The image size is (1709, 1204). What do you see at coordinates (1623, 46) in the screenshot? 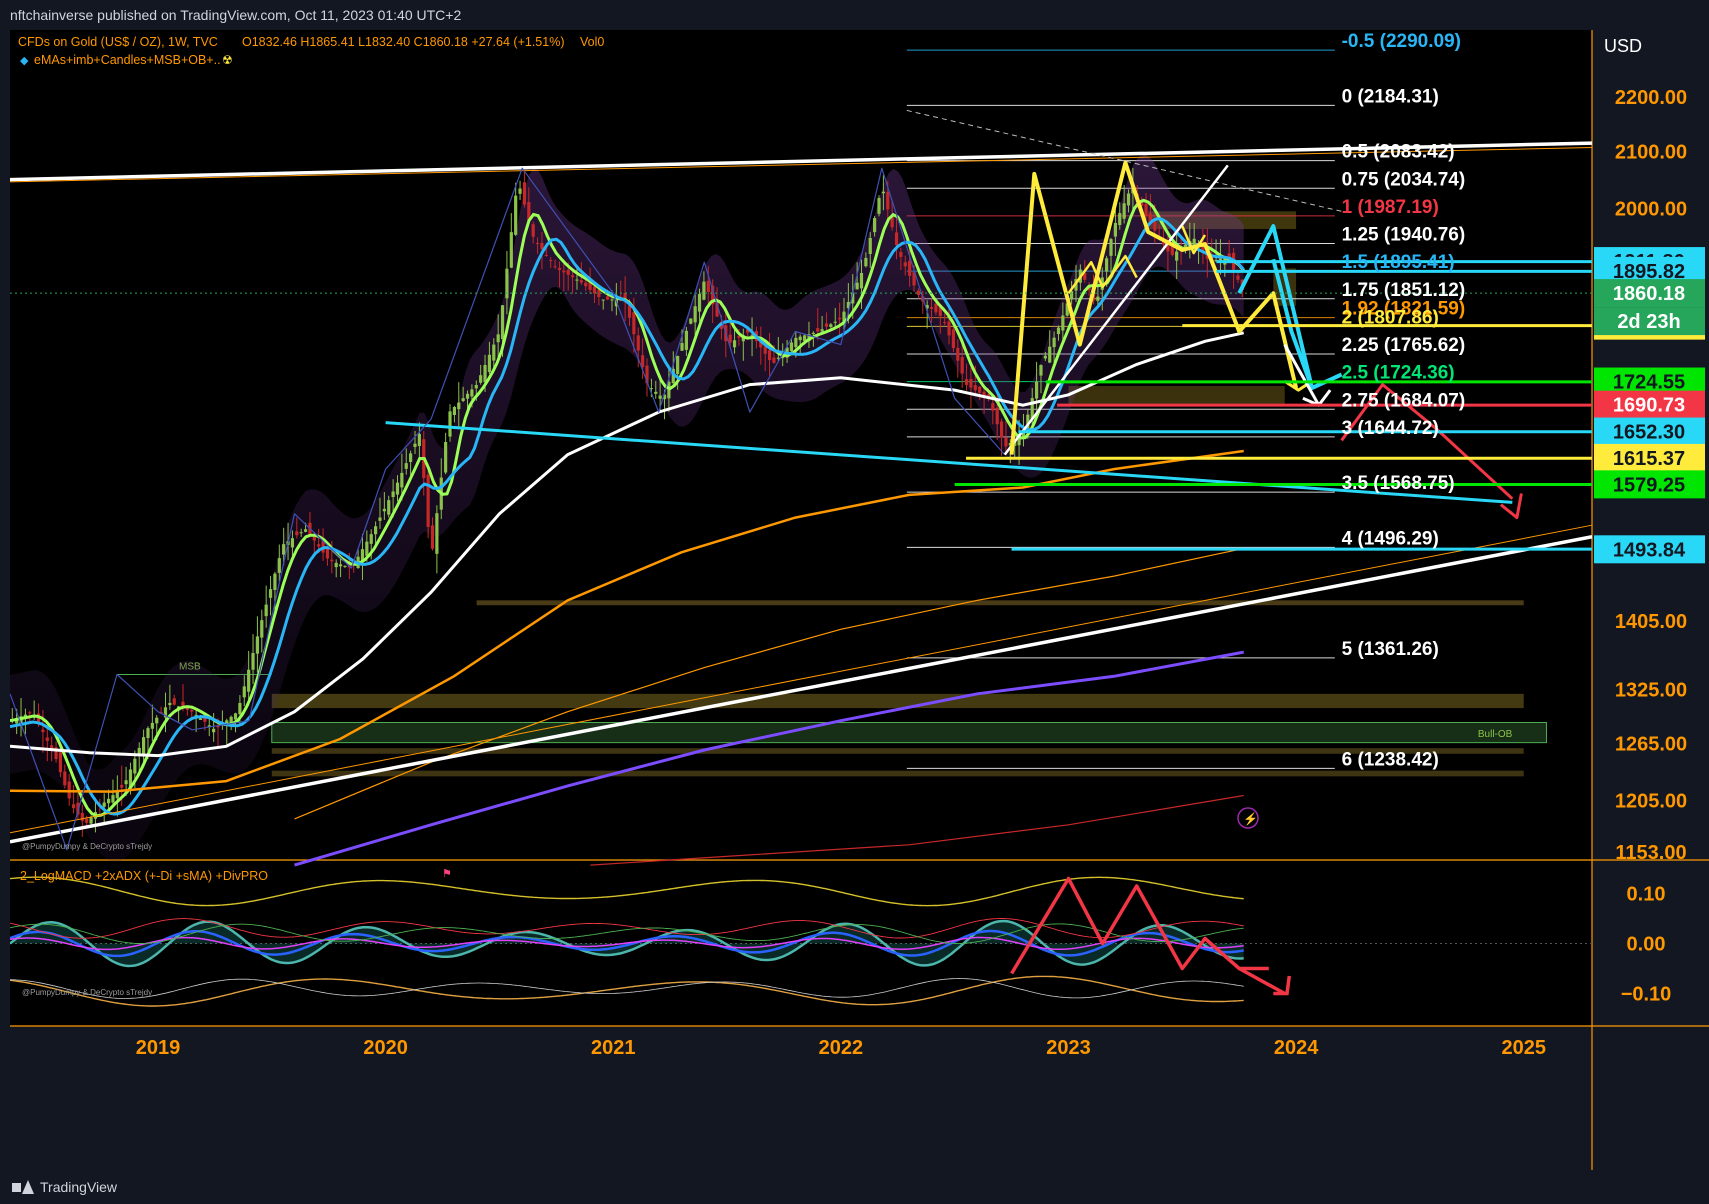
I see `currency-label: USD` at bounding box center [1623, 46].